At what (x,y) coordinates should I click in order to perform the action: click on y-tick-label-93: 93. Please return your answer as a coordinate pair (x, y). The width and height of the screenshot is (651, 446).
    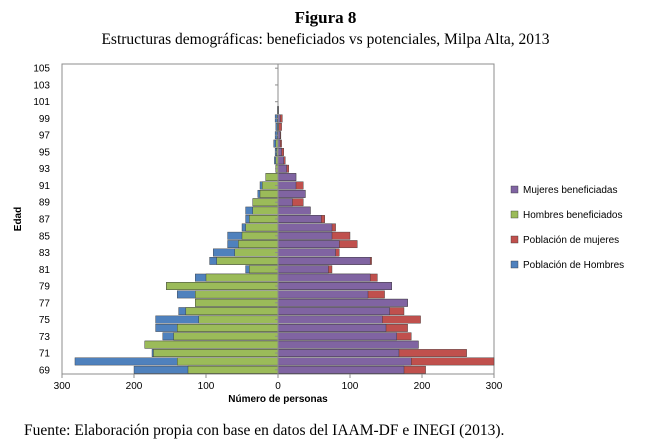
    Looking at the image, I should click on (45, 169).